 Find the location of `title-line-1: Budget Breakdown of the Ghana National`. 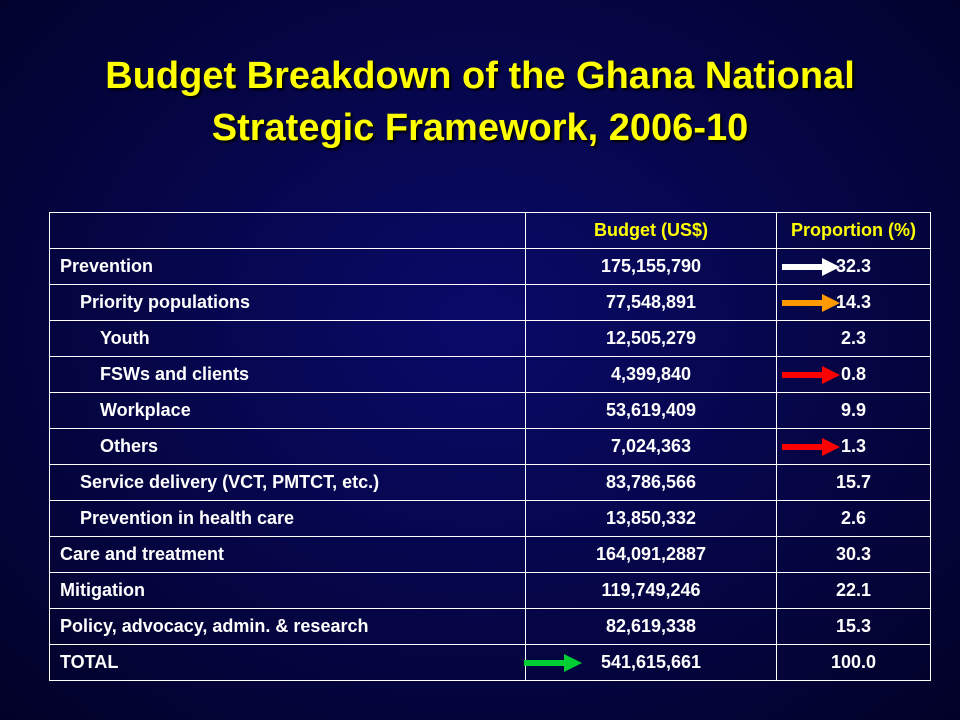

title-line-1: Budget Breakdown of the Ghana National is located at coordinates (480, 76).